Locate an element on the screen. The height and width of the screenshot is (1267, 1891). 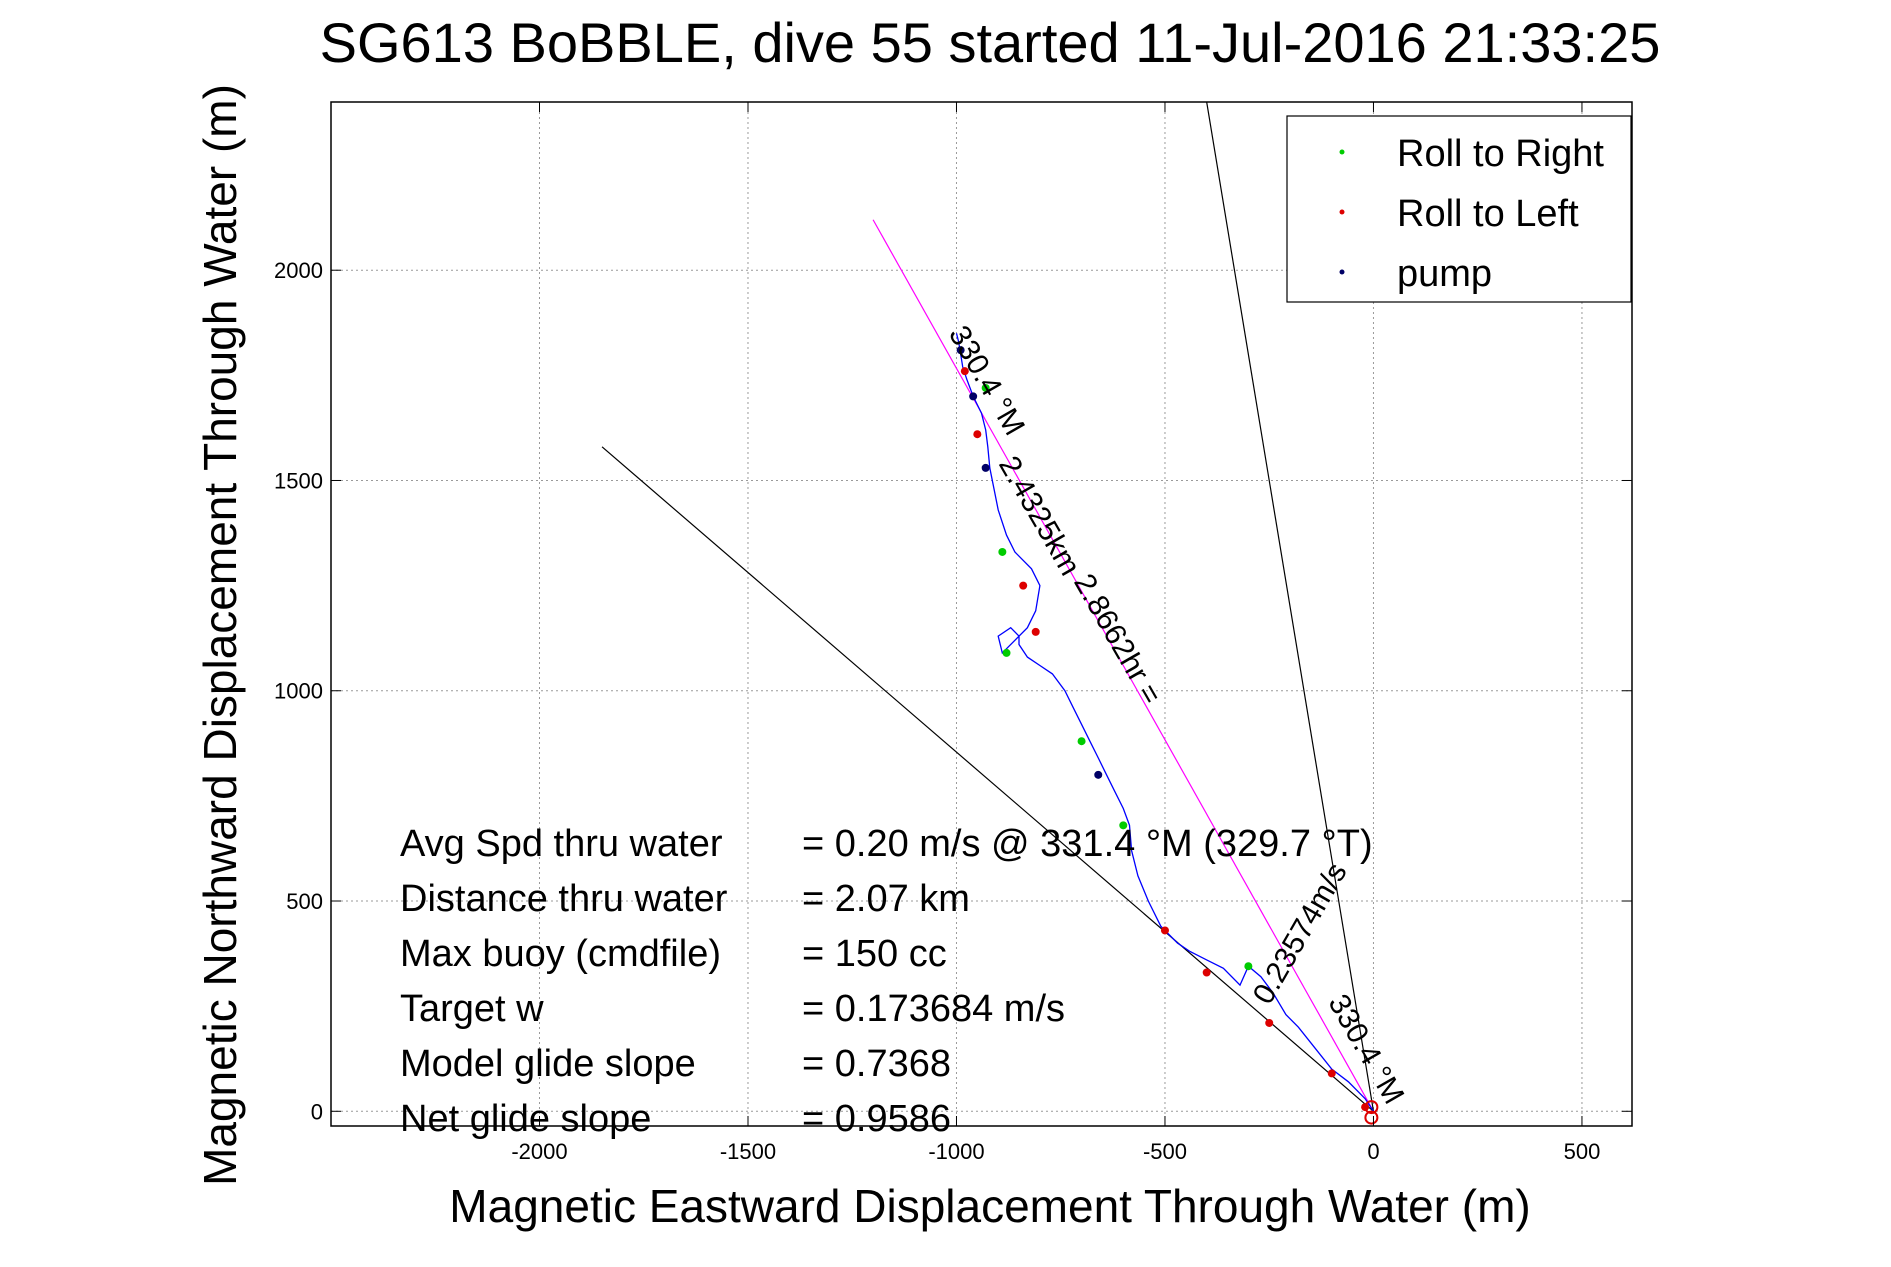
legend-label: Roll to Left is located at coordinates (1488, 214).